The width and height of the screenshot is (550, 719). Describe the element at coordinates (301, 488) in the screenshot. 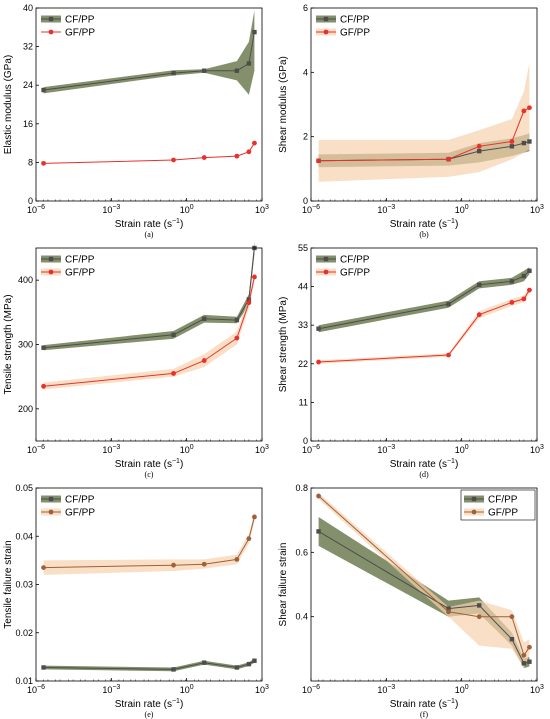

I see `chart-f-ytick-label-2: 0.8` at that location.